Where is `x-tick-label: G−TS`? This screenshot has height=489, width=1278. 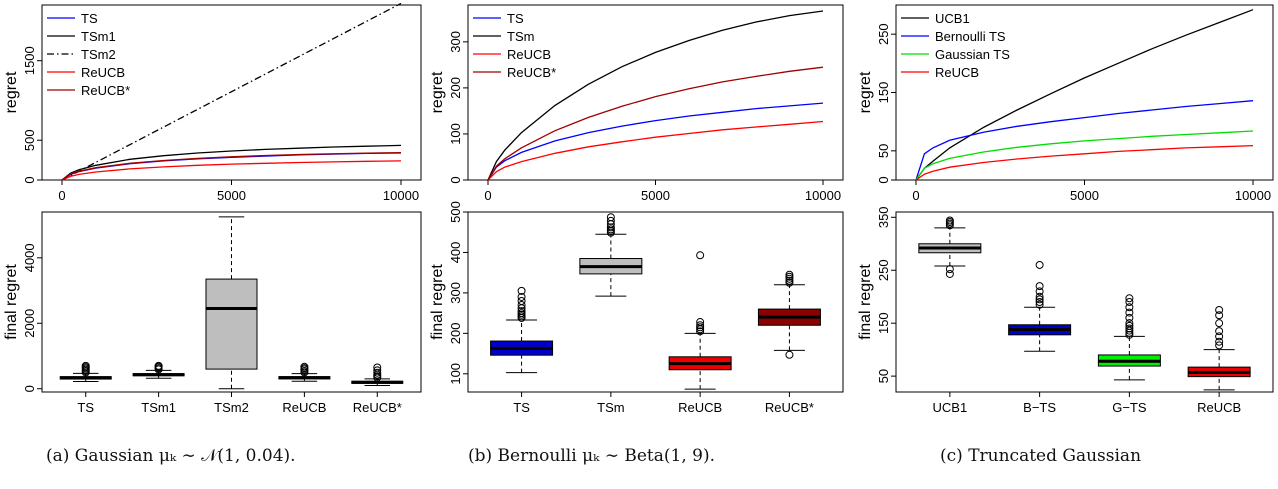 x-tick-label: G−TS is located at coordinates (1129, 407).